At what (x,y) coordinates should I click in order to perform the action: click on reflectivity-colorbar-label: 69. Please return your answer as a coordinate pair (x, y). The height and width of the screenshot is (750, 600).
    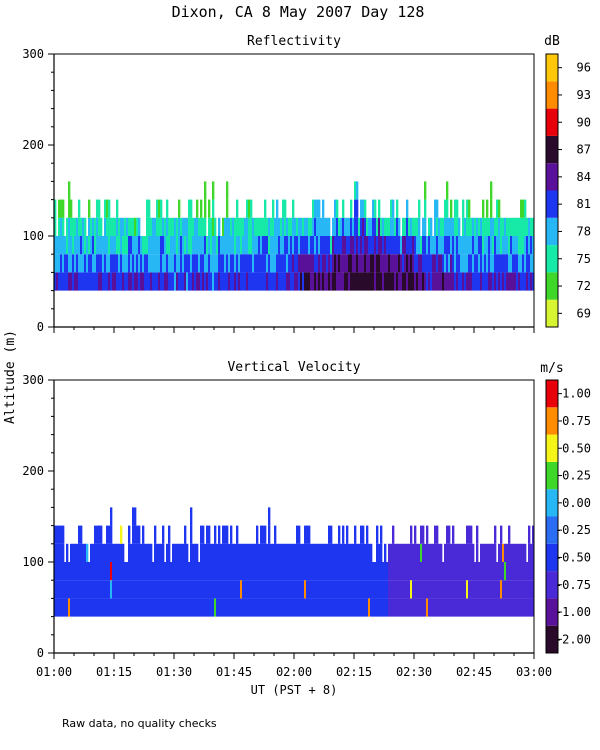
    Looking at the image, I should click on (584, 313).